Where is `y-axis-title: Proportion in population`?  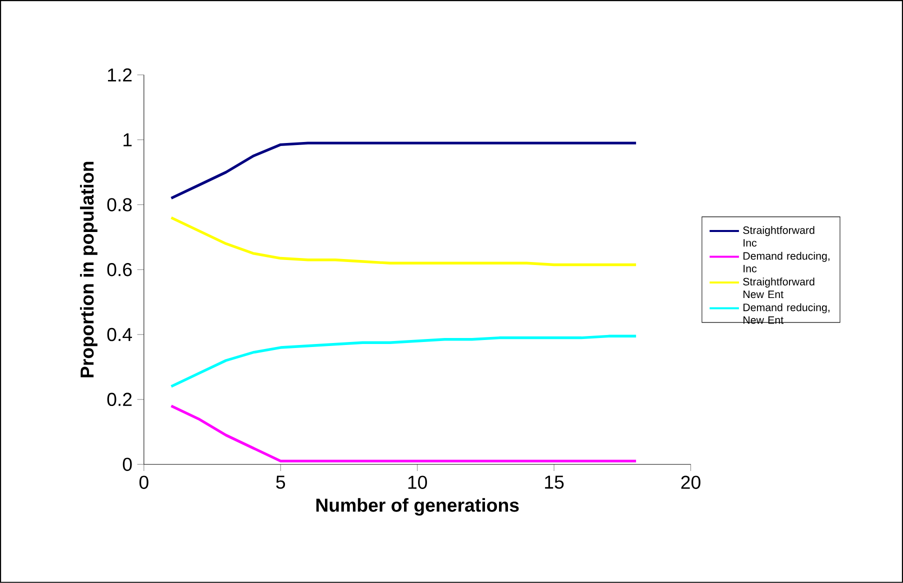
y-axis-title: Proportion in population is located at coordinates (89, 270).